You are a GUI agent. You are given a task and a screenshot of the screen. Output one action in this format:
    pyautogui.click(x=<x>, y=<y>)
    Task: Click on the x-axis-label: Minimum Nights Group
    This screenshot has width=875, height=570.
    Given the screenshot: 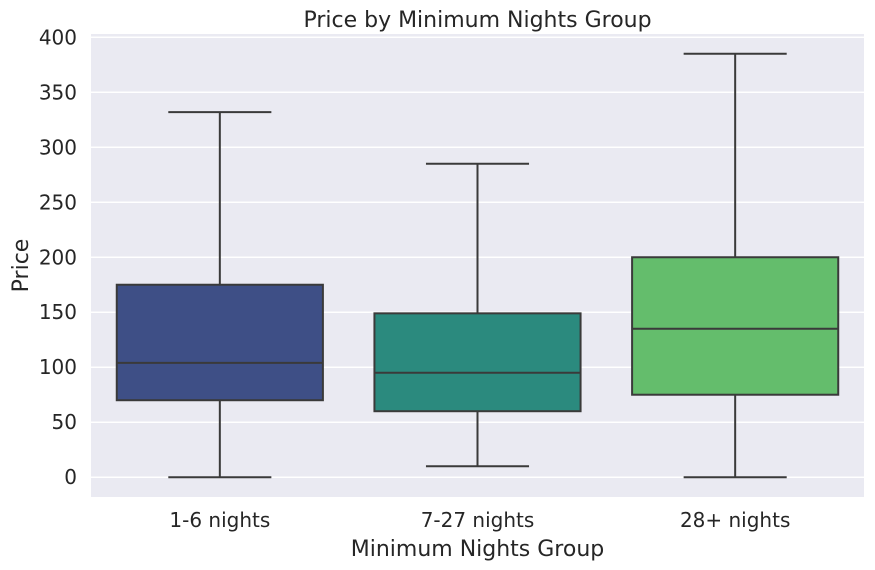 What is the action you would take?
    pyautogui.click(x=477, y=549)
    